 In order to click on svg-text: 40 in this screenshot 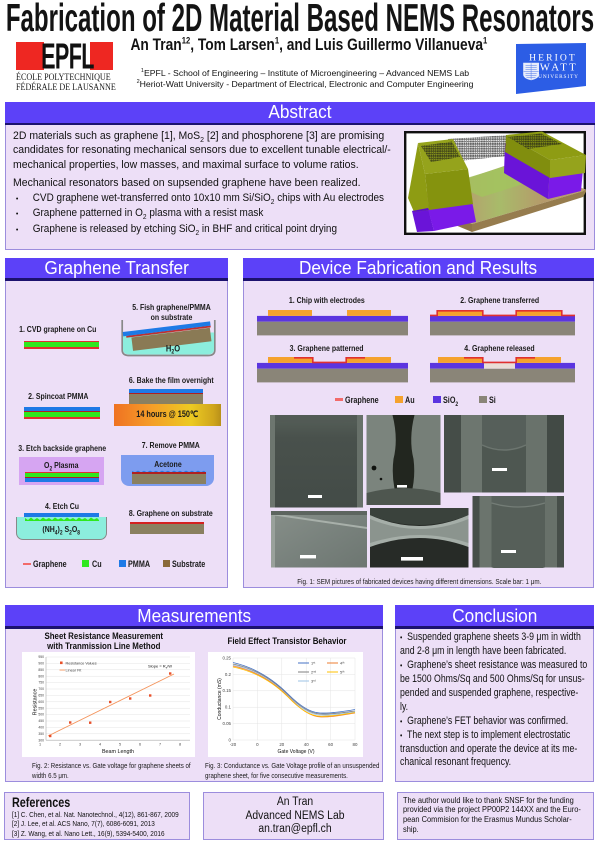, I will do `click(305, 743)`.